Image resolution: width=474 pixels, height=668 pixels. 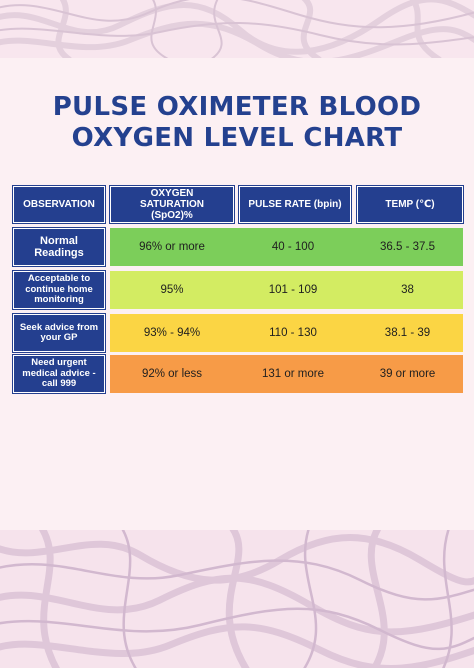 I want to click on header-oxygen-saturation: OXYGEN SATURATION (SpO2)%, so click(x=172, y=204).